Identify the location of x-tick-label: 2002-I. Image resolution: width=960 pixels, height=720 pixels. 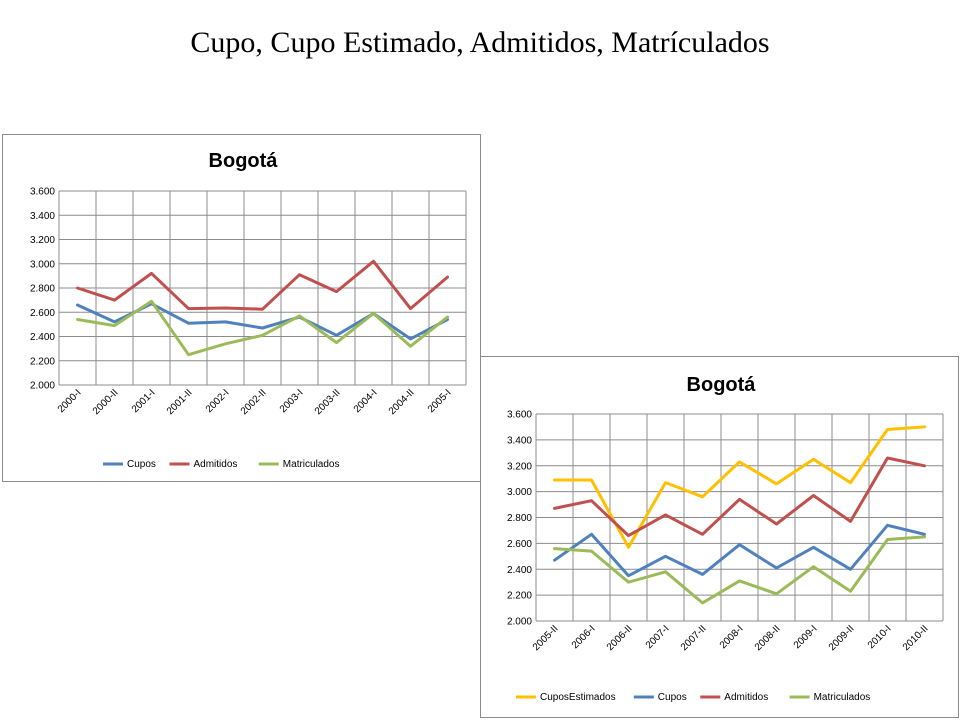
(218, 401).